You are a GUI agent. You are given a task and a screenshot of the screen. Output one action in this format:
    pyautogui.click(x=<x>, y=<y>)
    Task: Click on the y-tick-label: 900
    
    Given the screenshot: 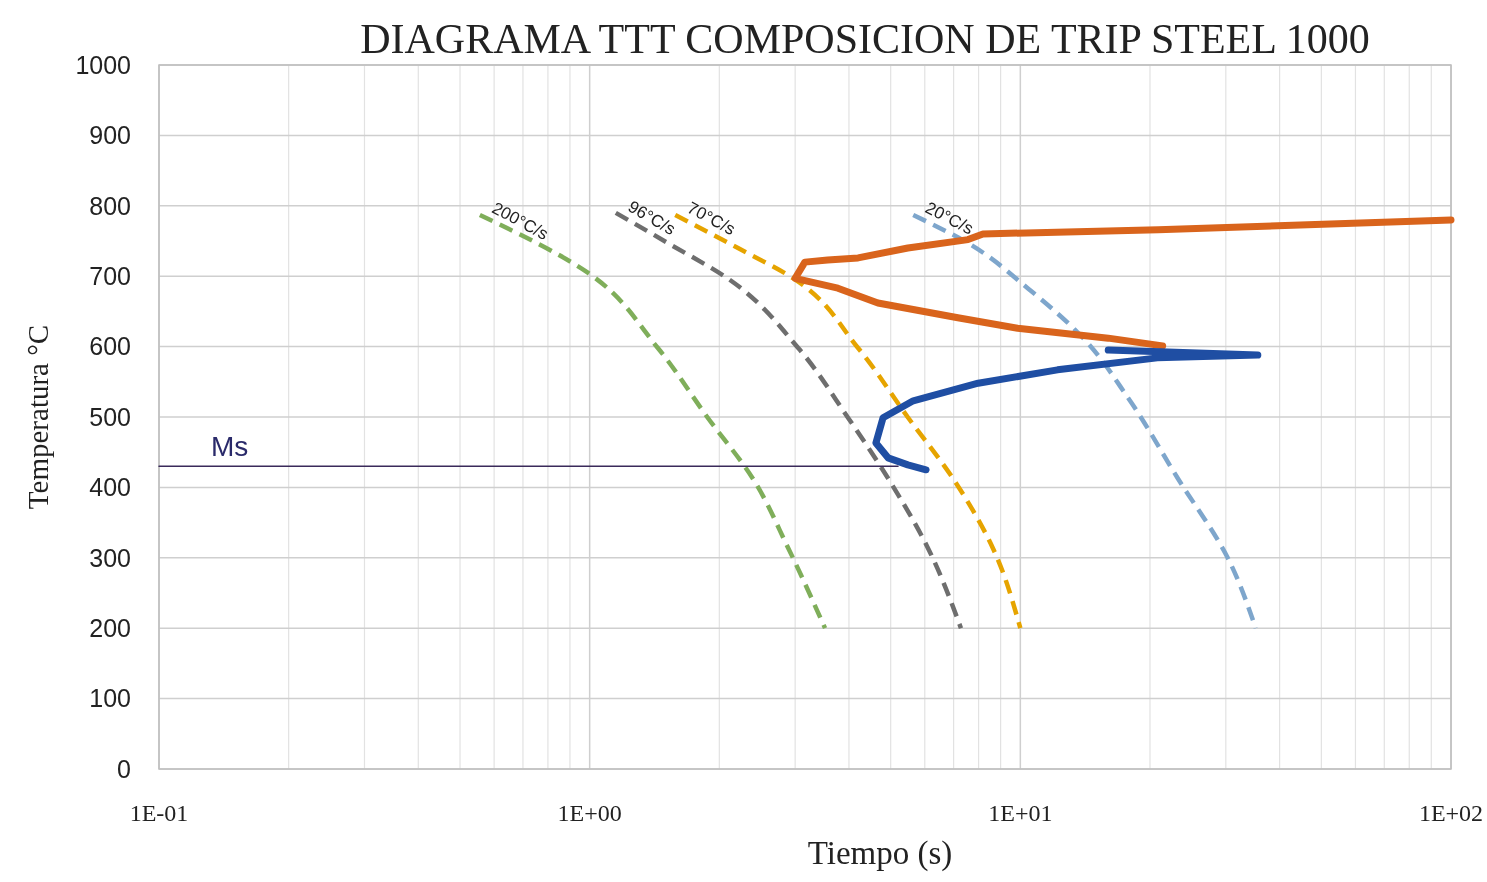 What is the action you would take?
    pyautogui.click(x=110, y=135)
    